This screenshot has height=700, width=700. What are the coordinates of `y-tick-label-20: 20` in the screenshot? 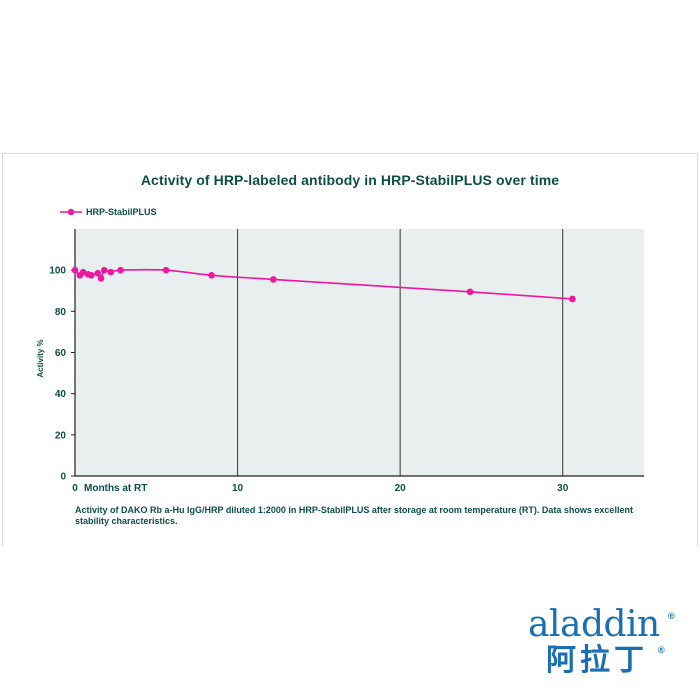 It's located at (61, 435).